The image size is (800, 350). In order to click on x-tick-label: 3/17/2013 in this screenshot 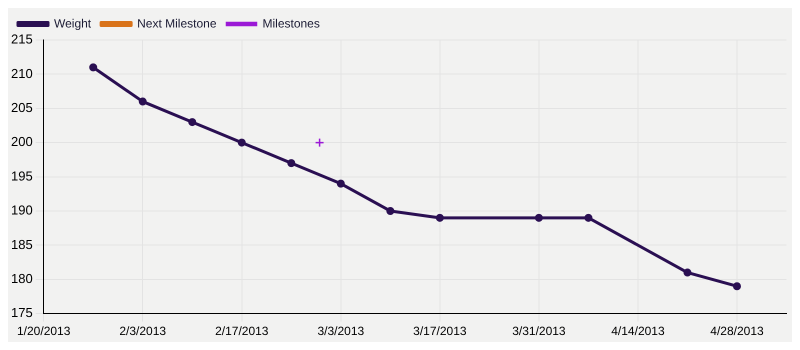, I will do `click(440, 331)`.